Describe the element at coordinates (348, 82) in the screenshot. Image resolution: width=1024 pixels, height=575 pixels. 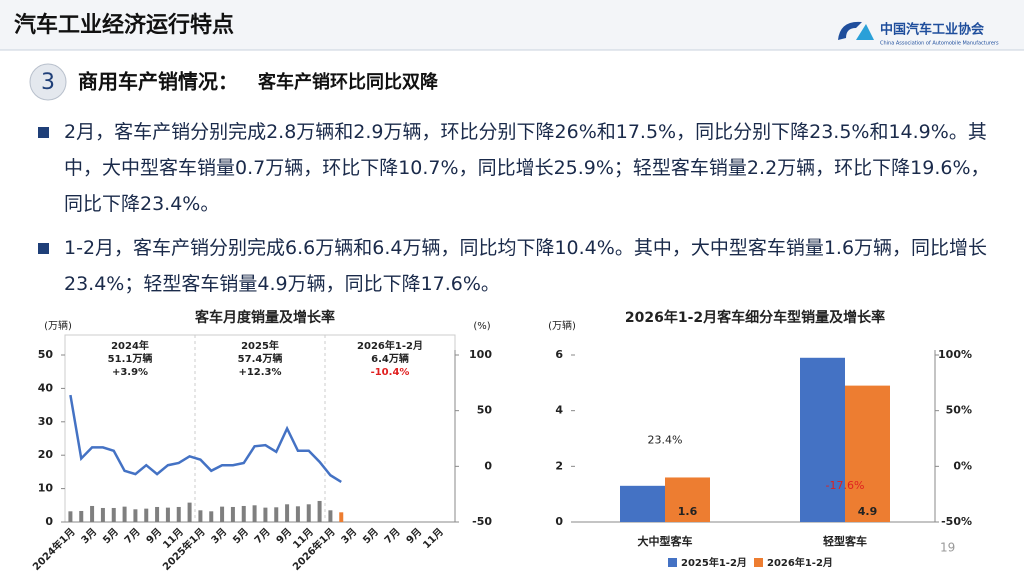
I see `section-subtitle: 客车产销环比同比双降` at that location.